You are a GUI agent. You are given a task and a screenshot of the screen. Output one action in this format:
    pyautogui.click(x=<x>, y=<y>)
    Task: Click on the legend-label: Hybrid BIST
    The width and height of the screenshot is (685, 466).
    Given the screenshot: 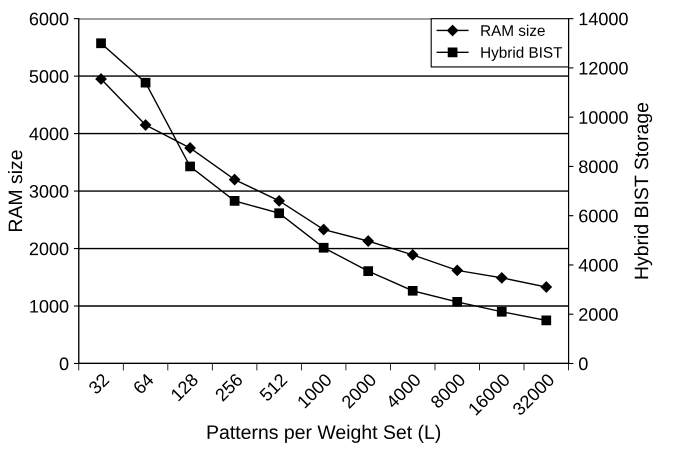 What is the action you would take?
    pyautogui.click(x=521, y=53)
    